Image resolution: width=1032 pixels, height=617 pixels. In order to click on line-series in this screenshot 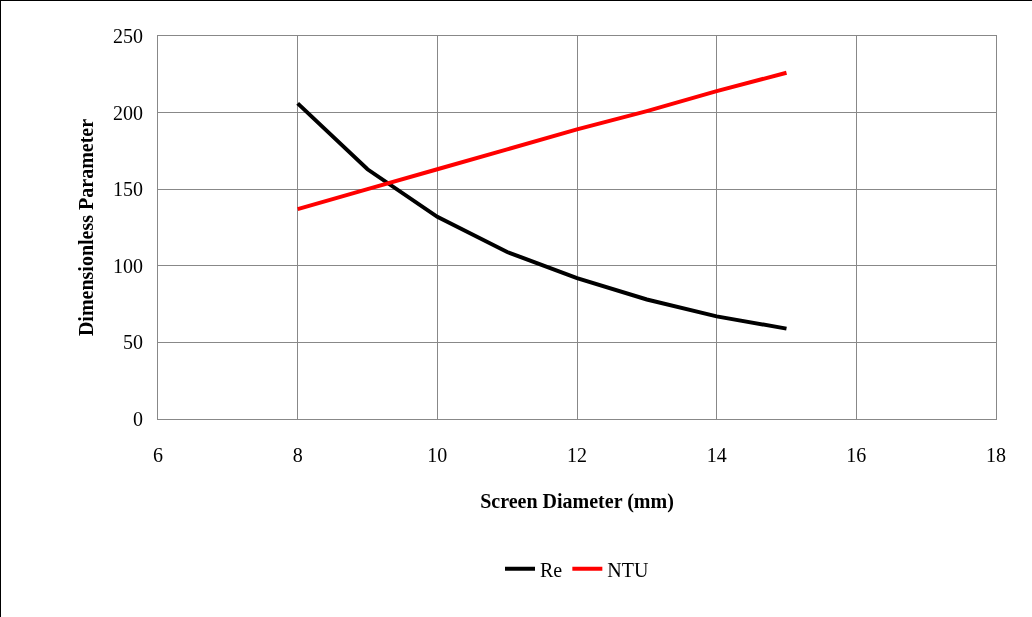, I will do `click(542, 141)`.